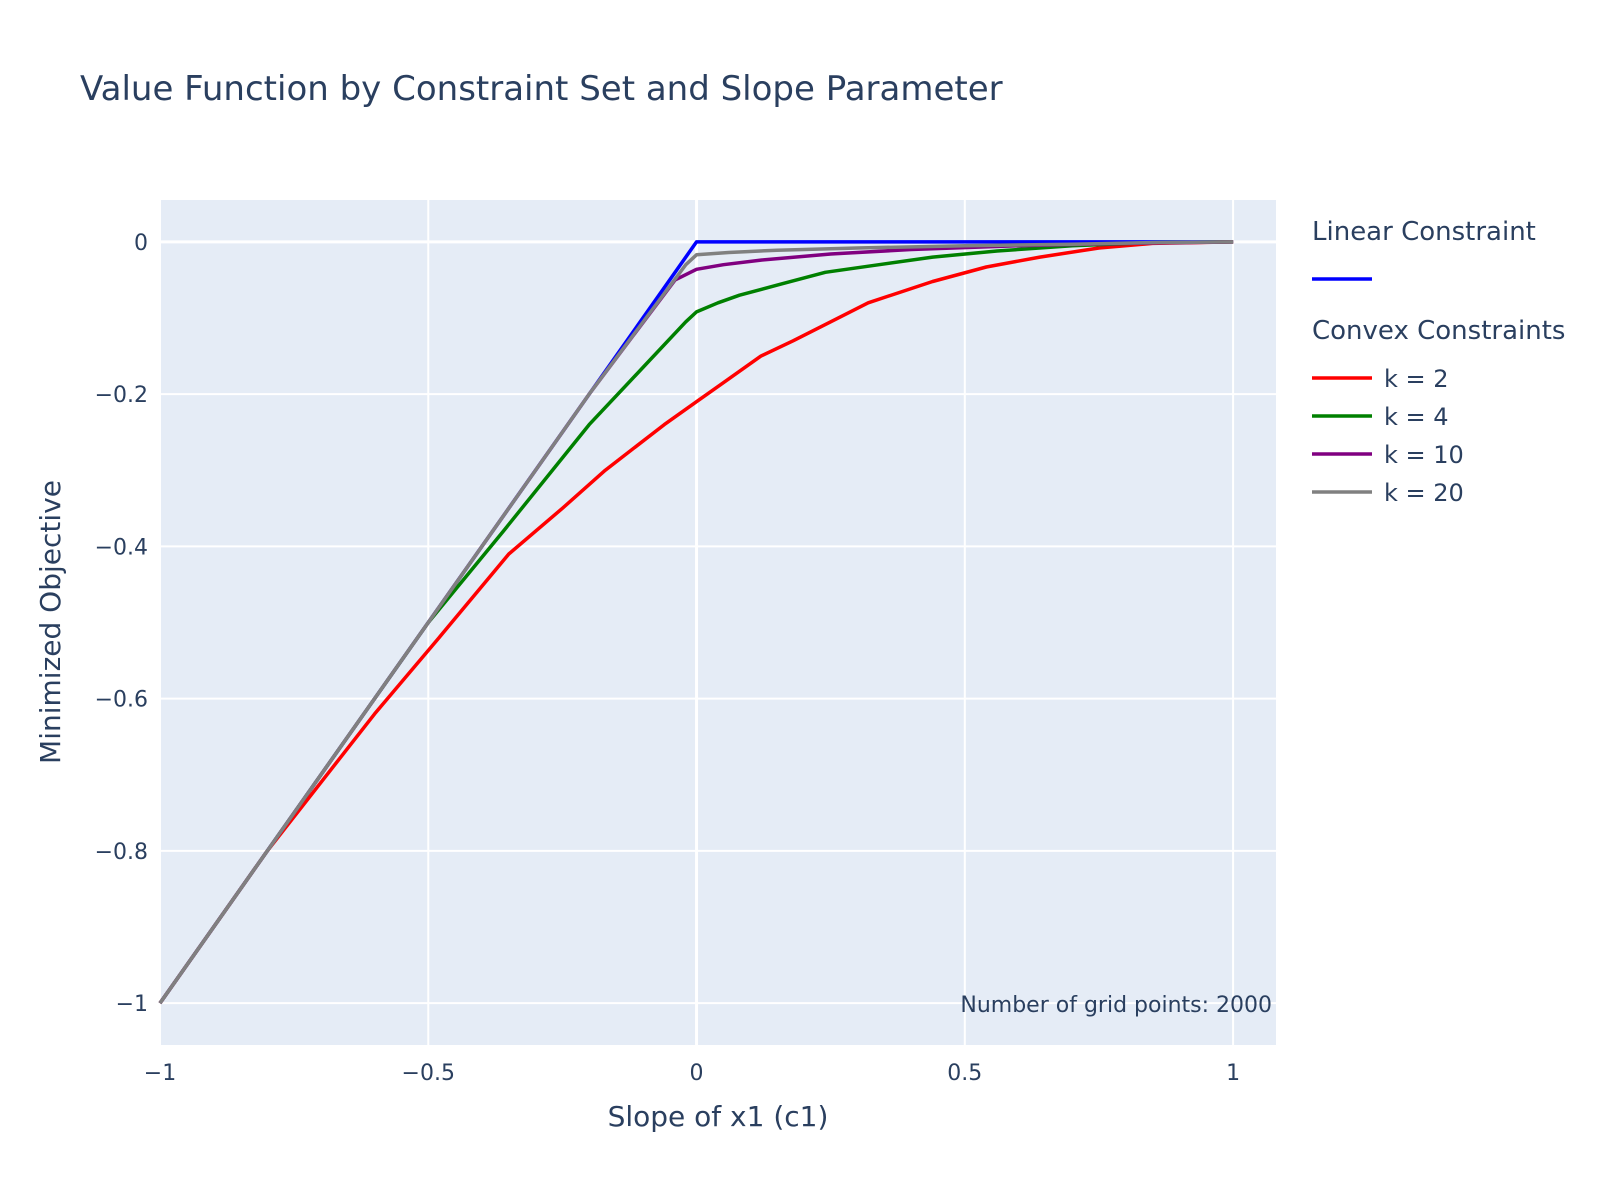  Describe the element at coordinates (121, 547) in the screenshot. I see `y-tick-label: −0.4` at that location.